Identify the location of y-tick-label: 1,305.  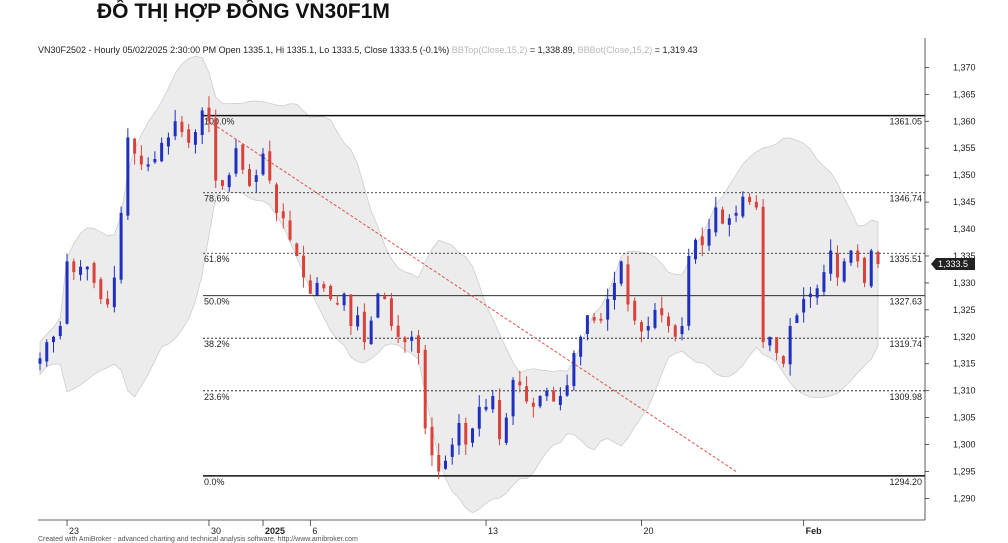
(964, 418).